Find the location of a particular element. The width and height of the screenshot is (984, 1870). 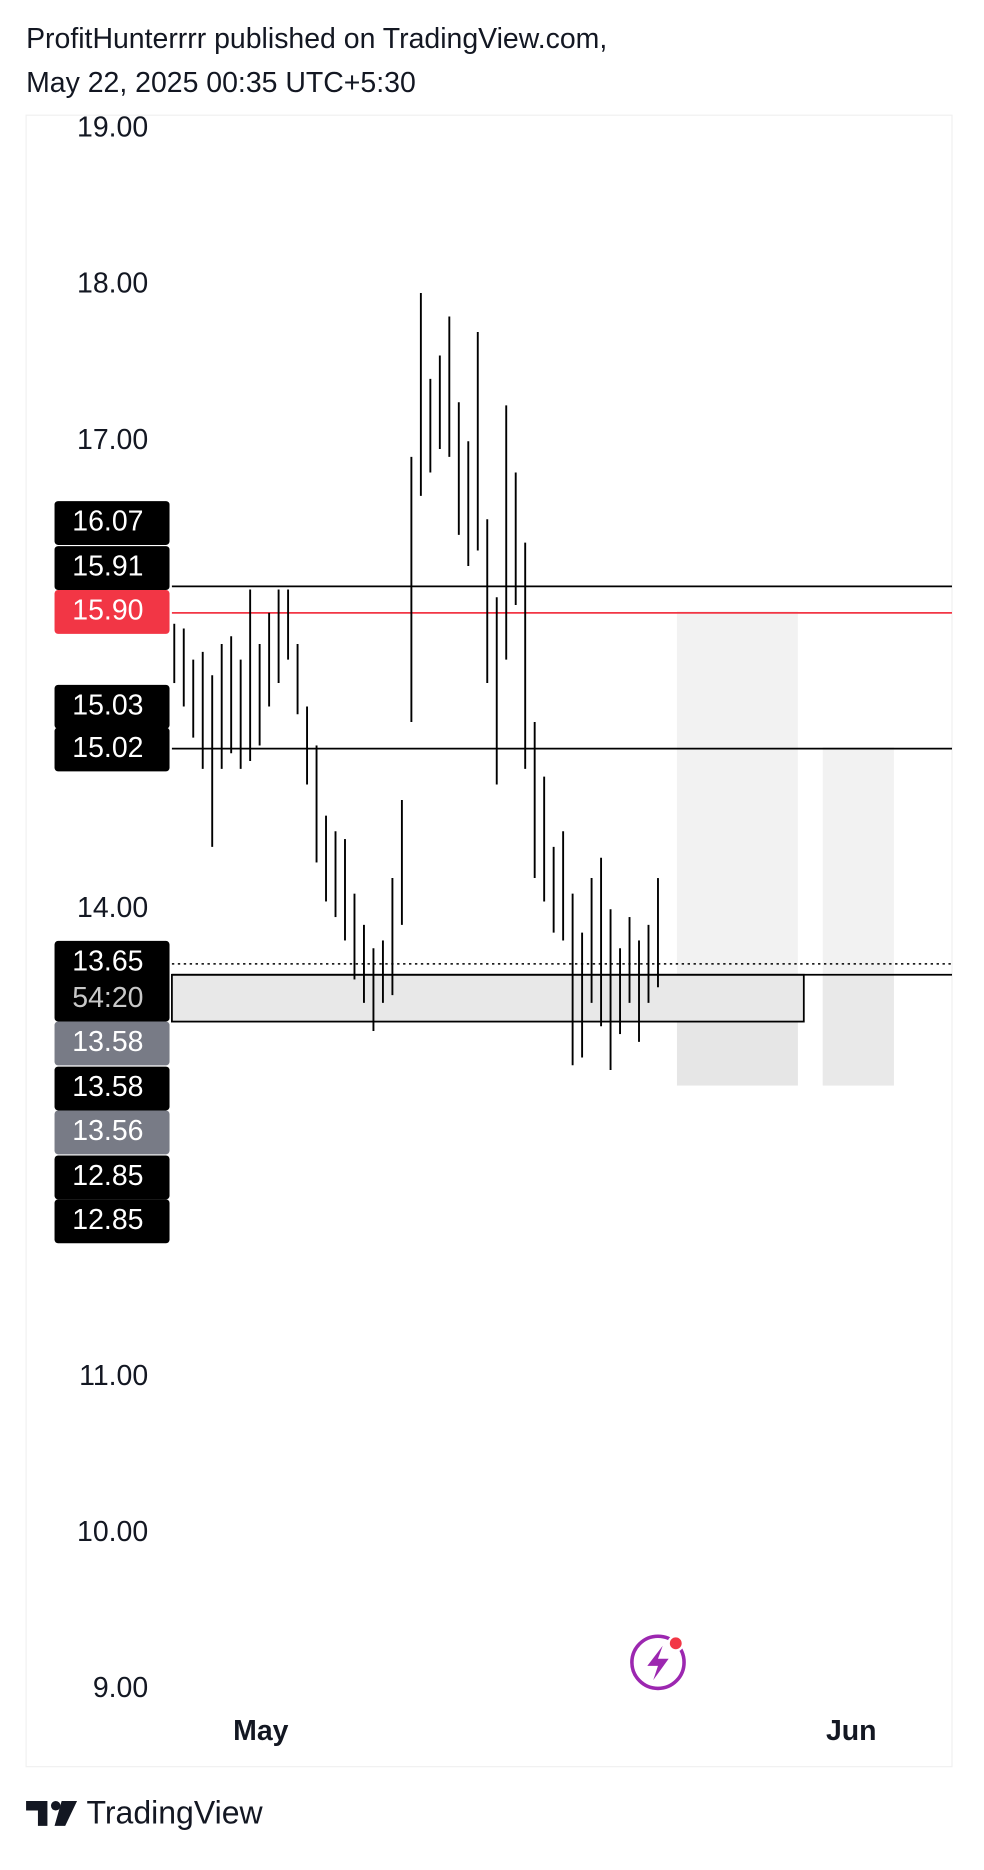

y-tick-label: 18.00 is located at coordinates (112, 284).